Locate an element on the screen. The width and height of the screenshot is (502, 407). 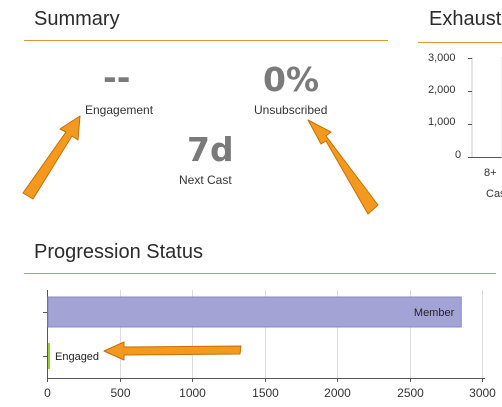
bar-member is located at coordinates (254, 312).